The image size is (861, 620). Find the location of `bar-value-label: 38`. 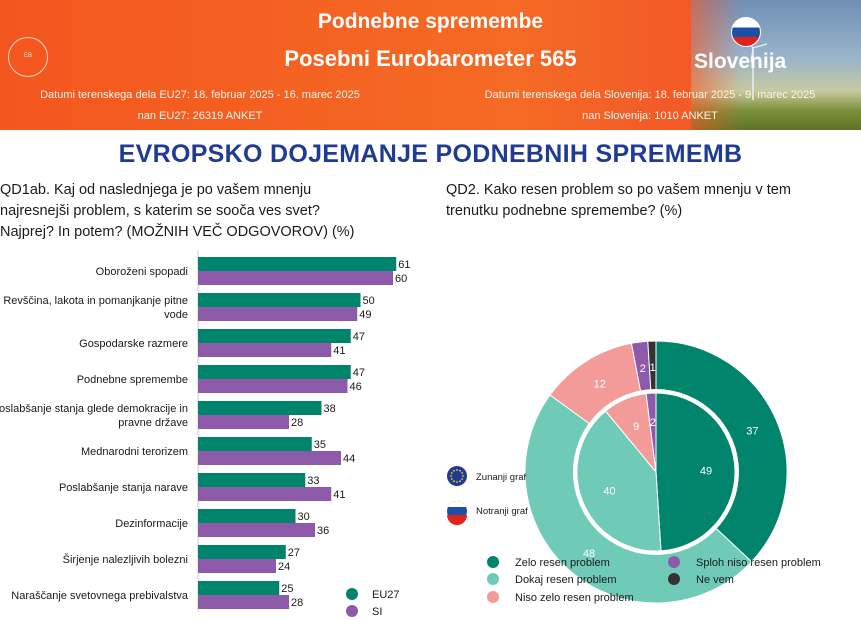

bar-value-label: 38 is located at coordinates (330, 409).